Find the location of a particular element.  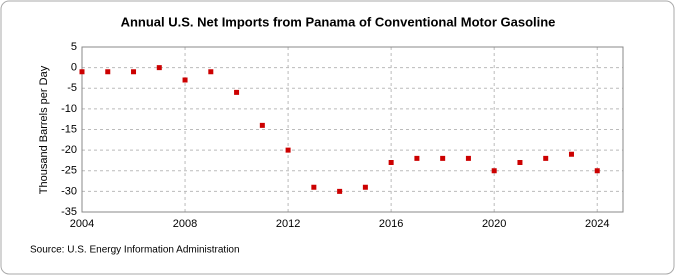

y-tick-label: -10 is located at coordinates (69, 109).